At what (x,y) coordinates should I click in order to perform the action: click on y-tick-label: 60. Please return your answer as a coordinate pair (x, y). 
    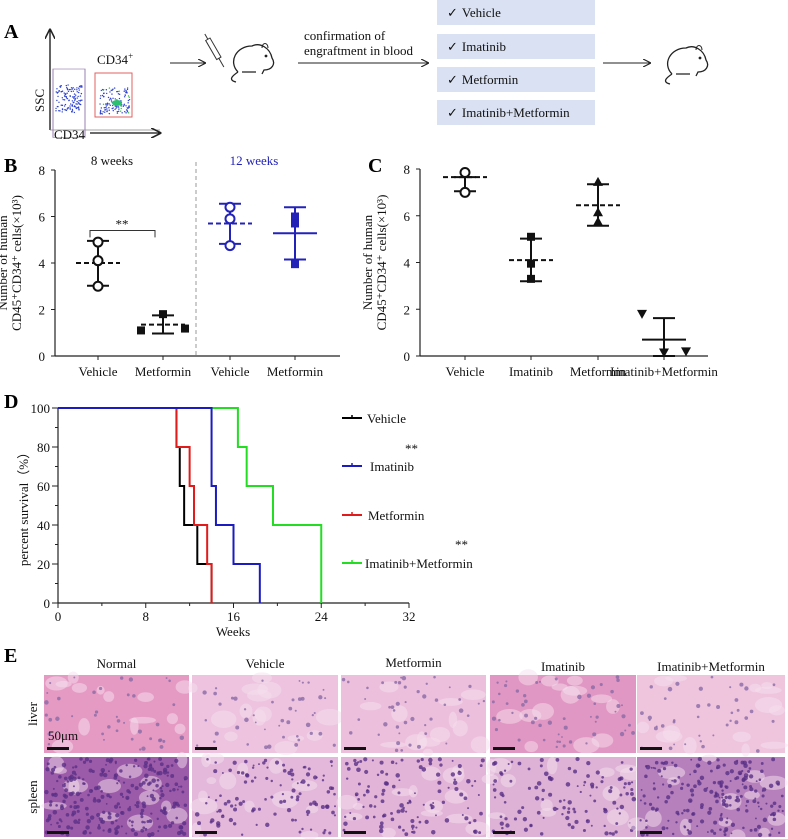
    Looking at the image, I should click on (43, 486).